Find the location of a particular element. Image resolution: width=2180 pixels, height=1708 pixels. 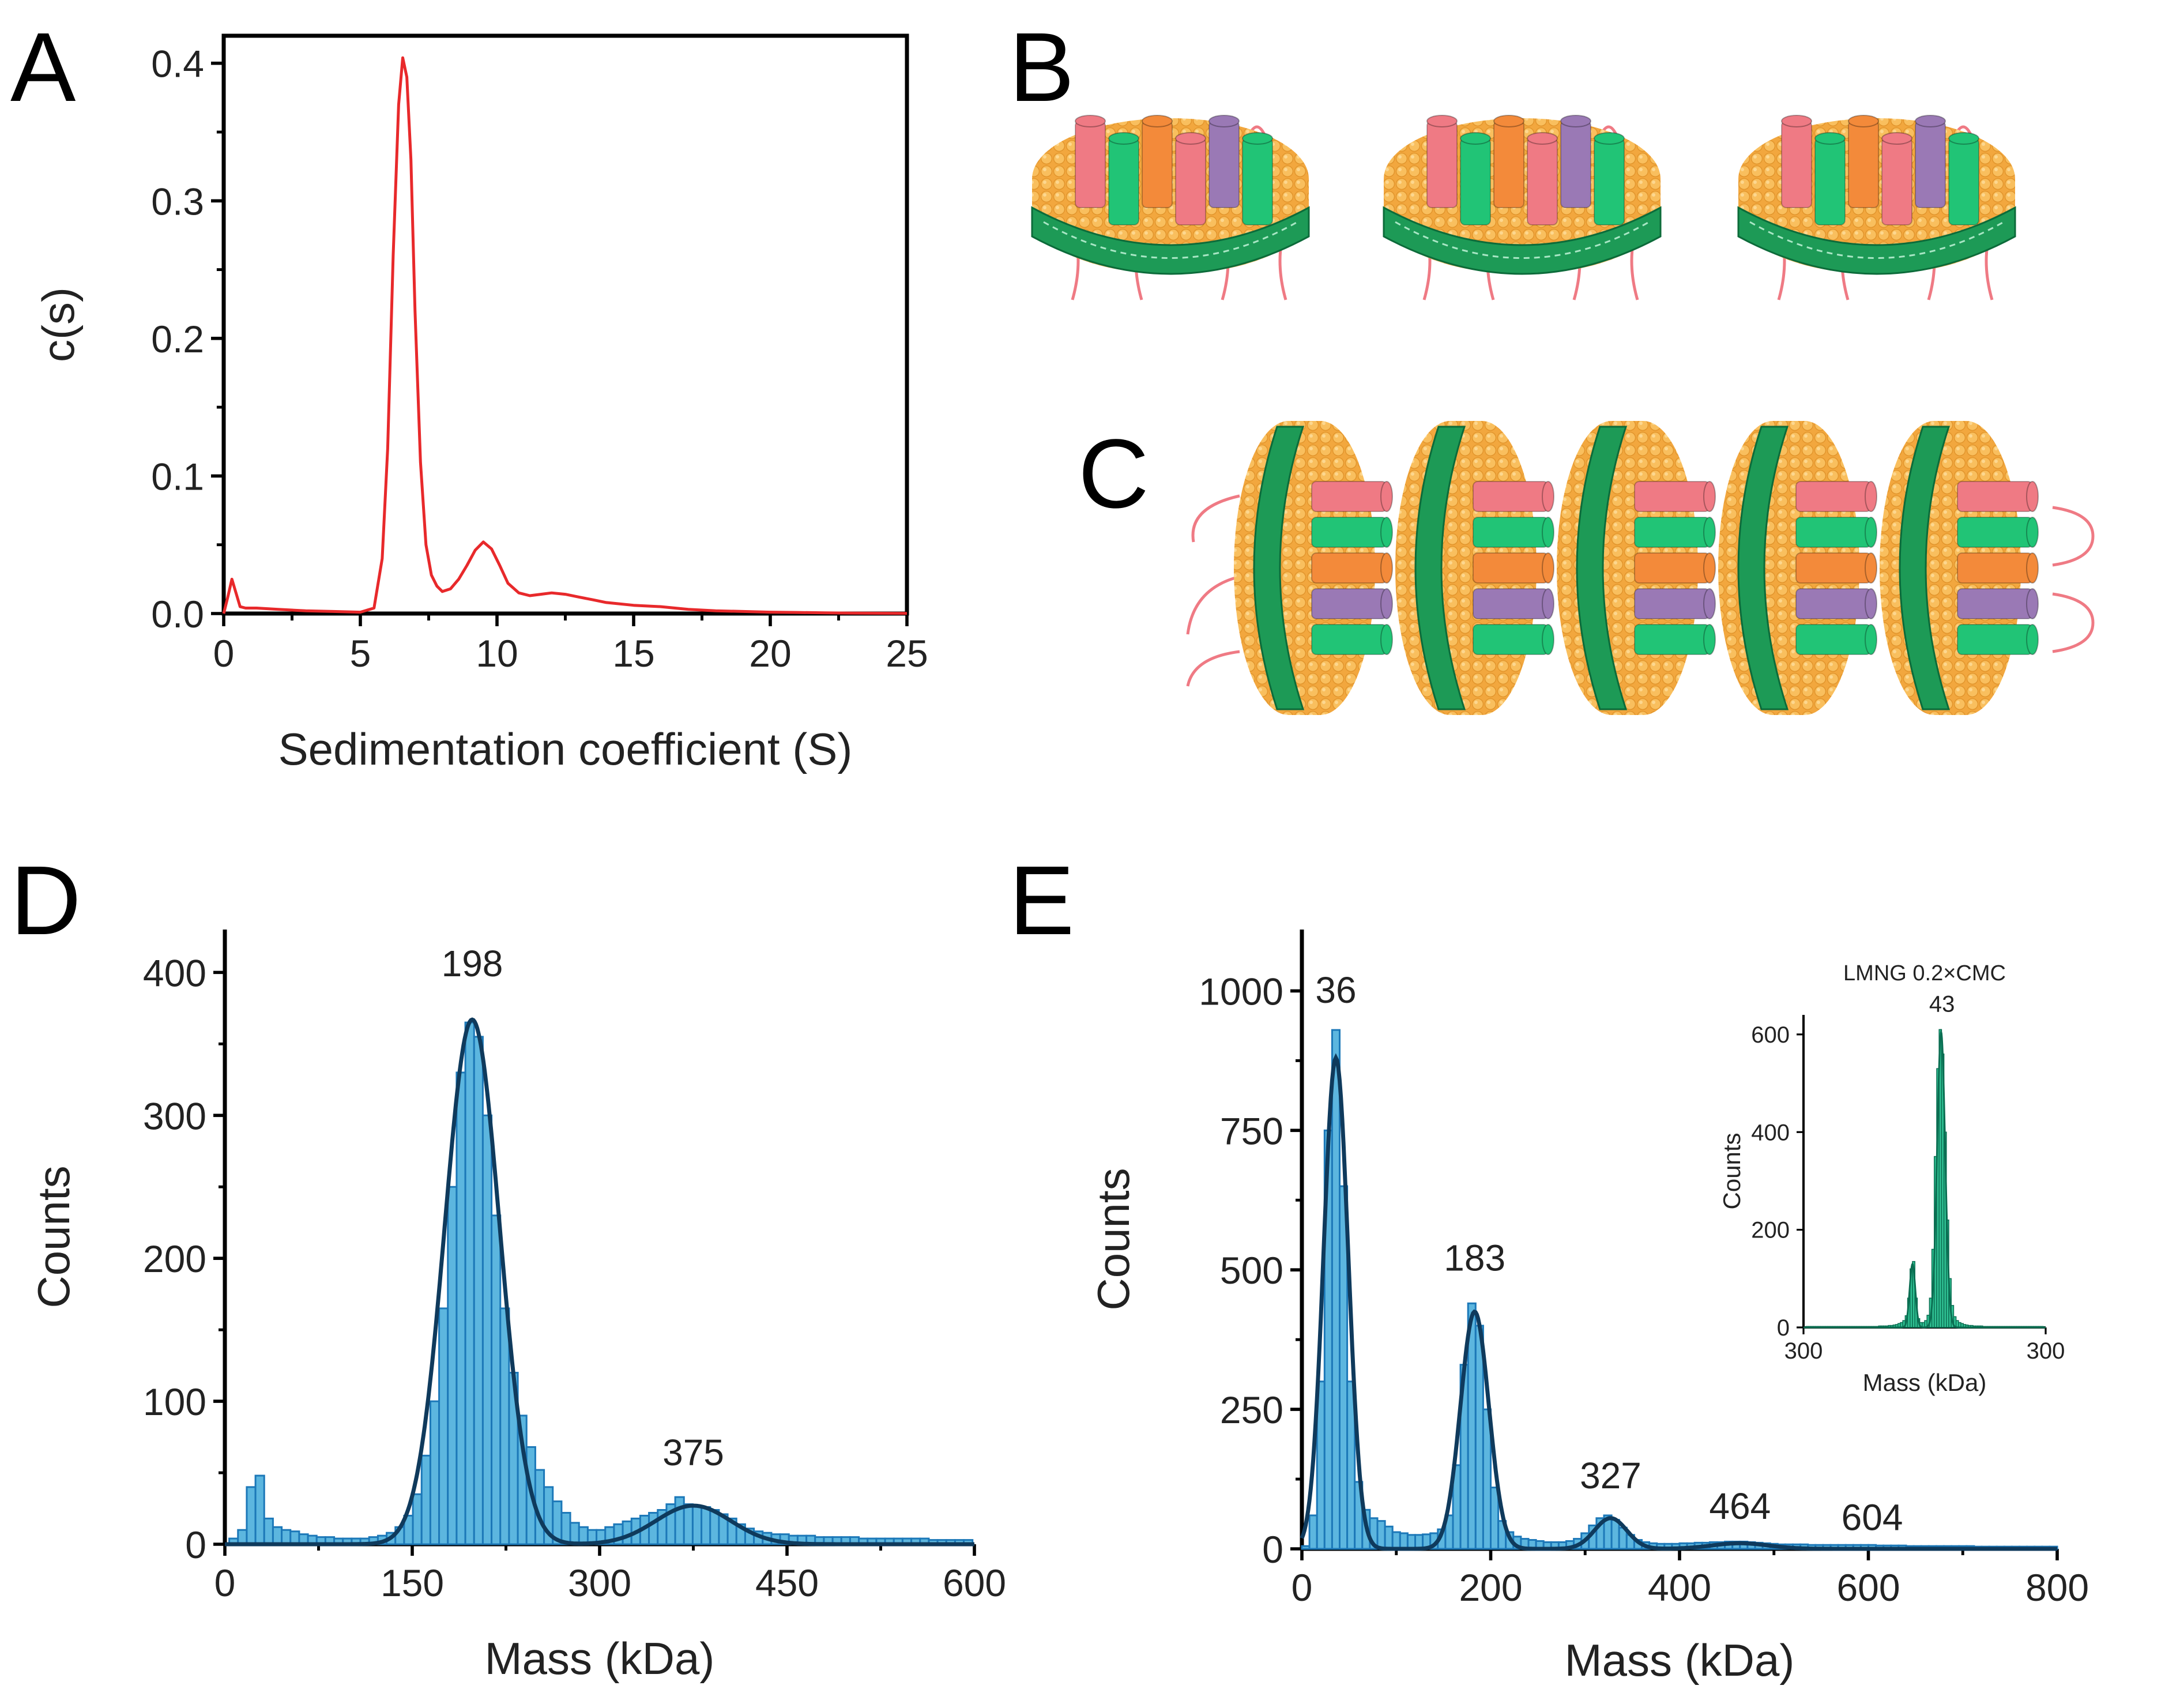

plot-frame is located at coordinates (565, 324).